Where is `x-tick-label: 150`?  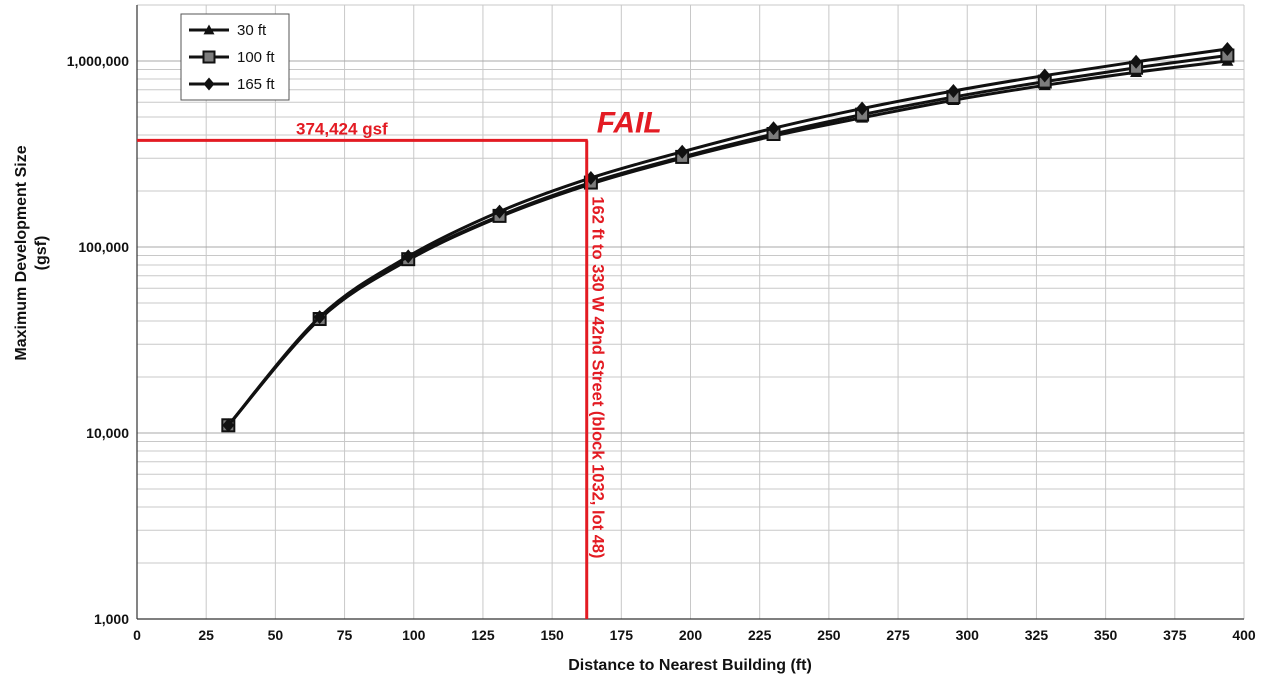 x-tick-label: 150 is located at coordinates (552, 635).